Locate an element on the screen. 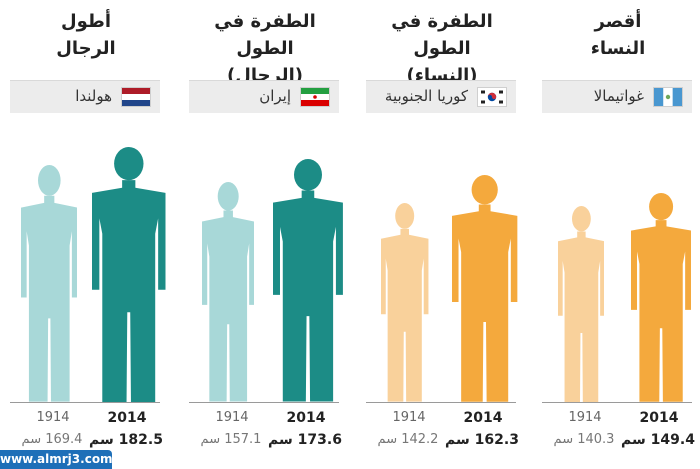 This screenshot has height=469, width=700. panel-title: أقصر النساء is located at coordinates (618, 35).